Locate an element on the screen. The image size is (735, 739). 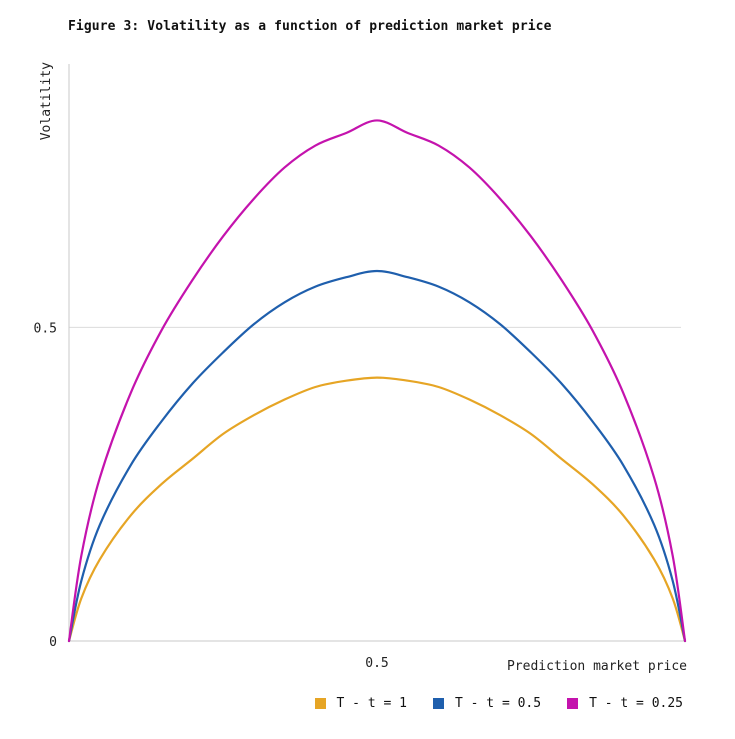
y-tick-label: 0.5 is located at coordinates (45, 328).